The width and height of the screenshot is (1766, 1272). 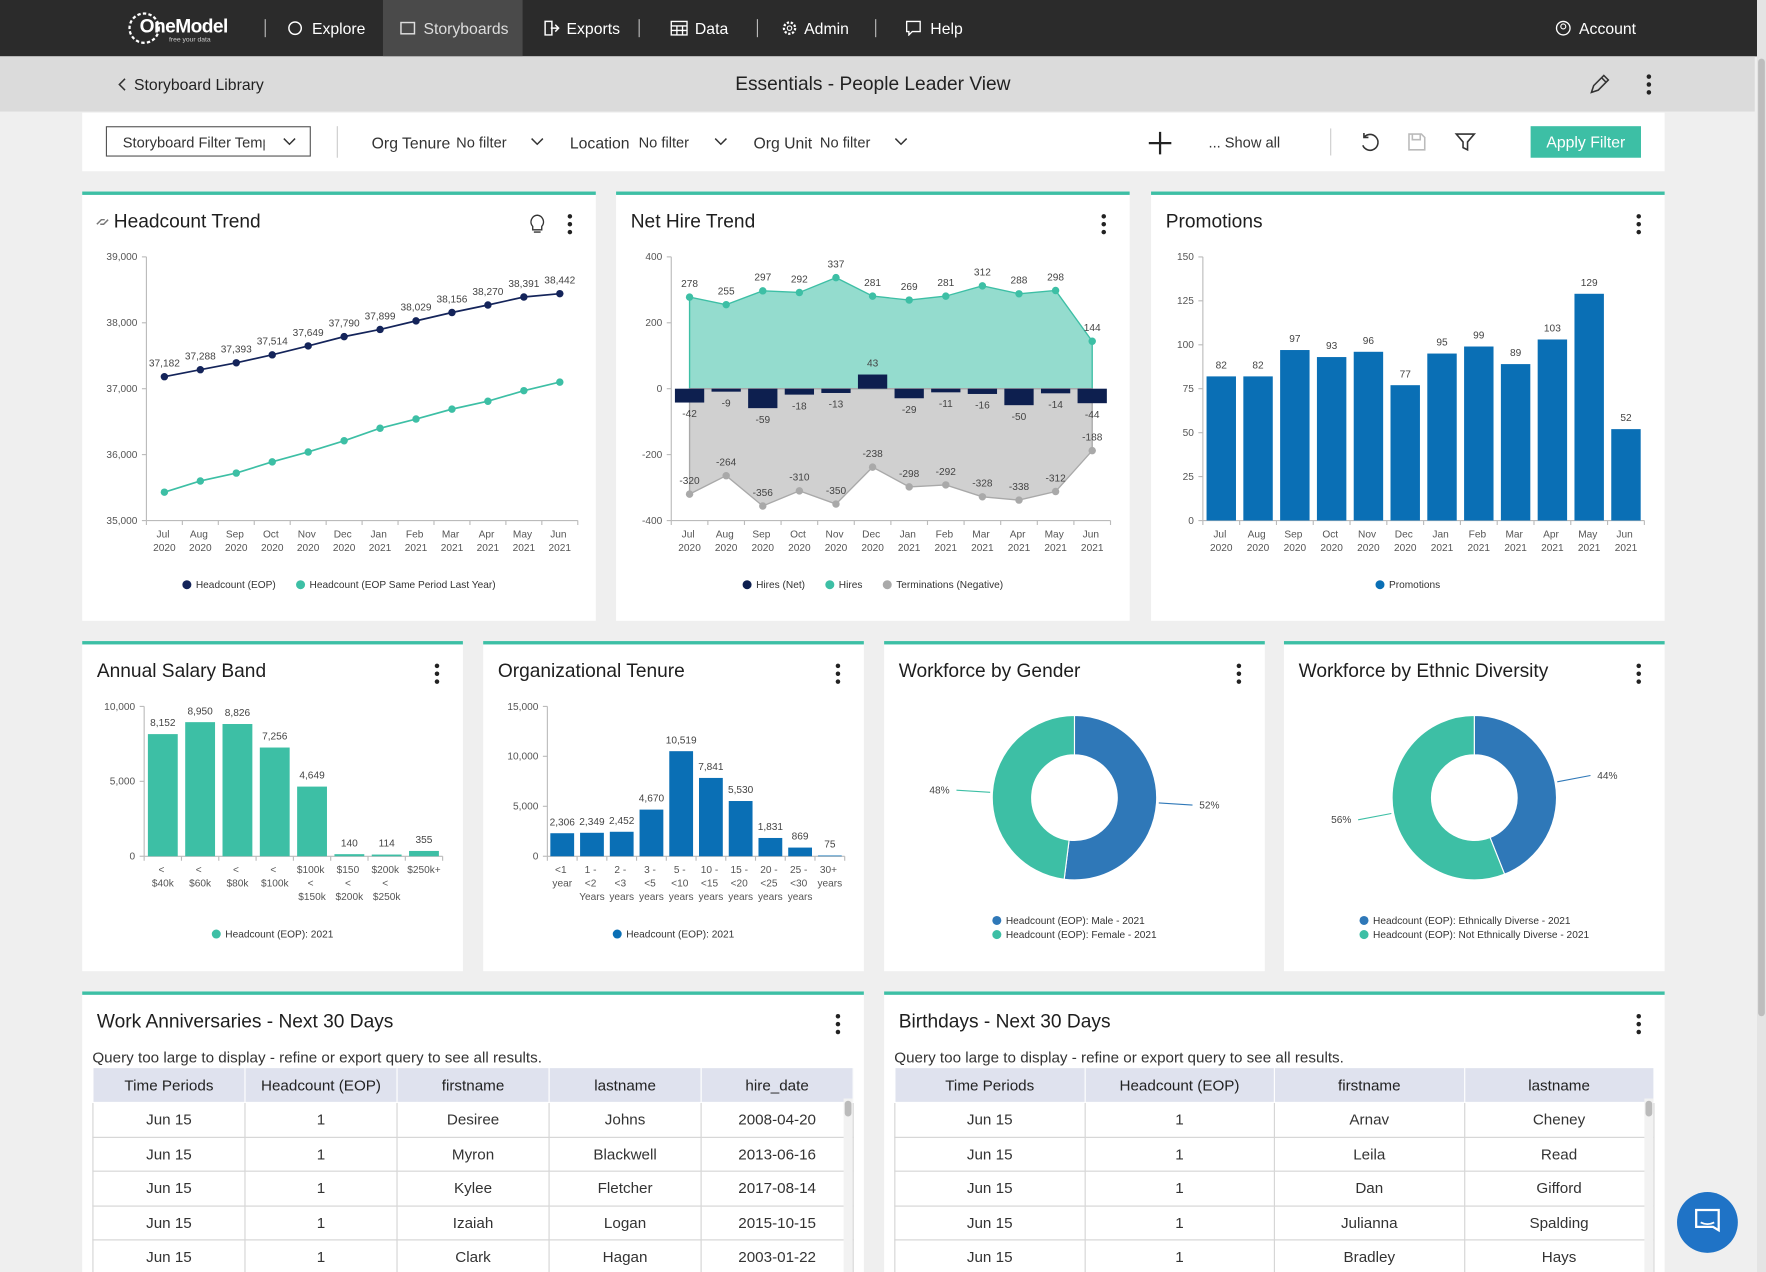 I want to click on back-link: Storyboard Library, so click(x=199, y=84).